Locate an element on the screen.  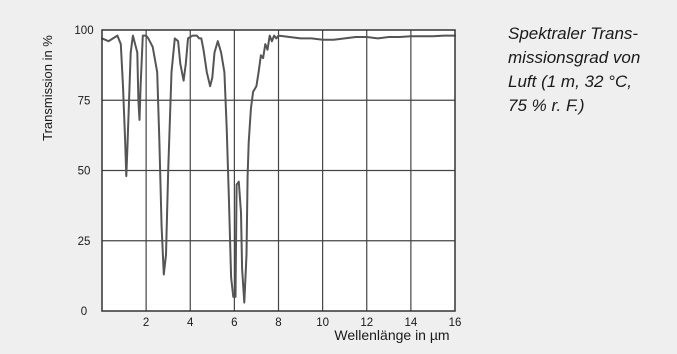
x-tick-label: 6 is located at coordinates (234, 323).